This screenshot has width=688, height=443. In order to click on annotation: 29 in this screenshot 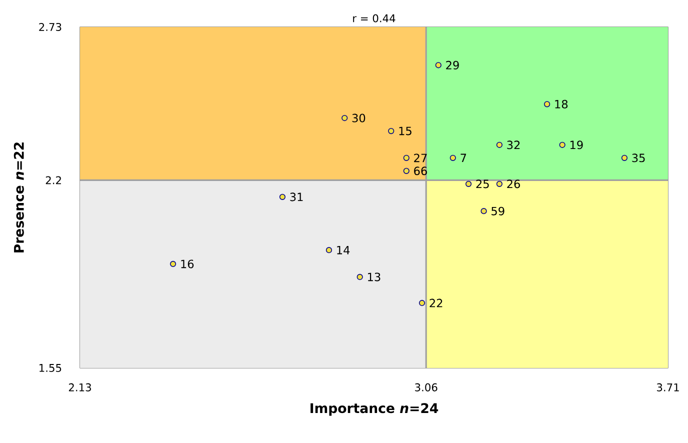, I will do `click(452, 65)`.